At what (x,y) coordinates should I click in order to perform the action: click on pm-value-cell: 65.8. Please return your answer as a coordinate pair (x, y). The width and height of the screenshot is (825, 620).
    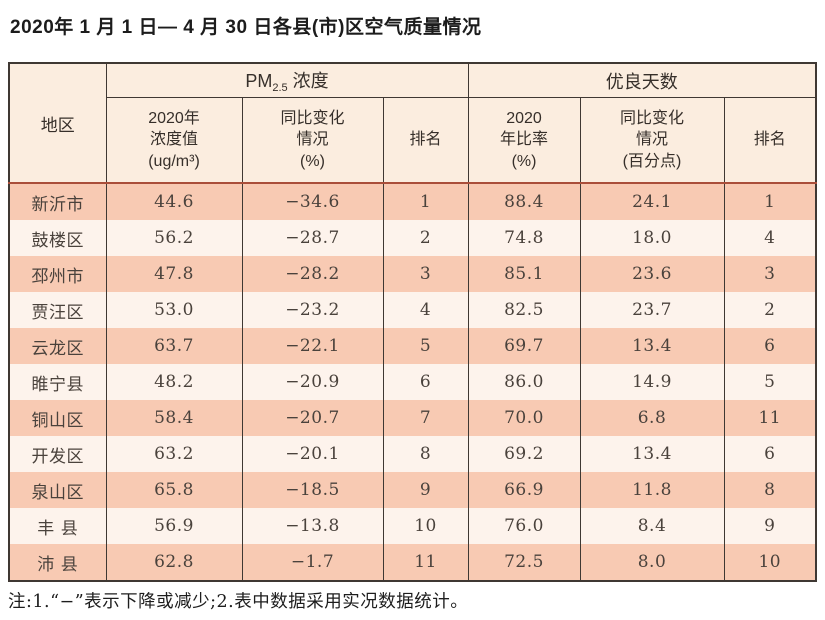
    Looking at the image, I should click on (174, 490).